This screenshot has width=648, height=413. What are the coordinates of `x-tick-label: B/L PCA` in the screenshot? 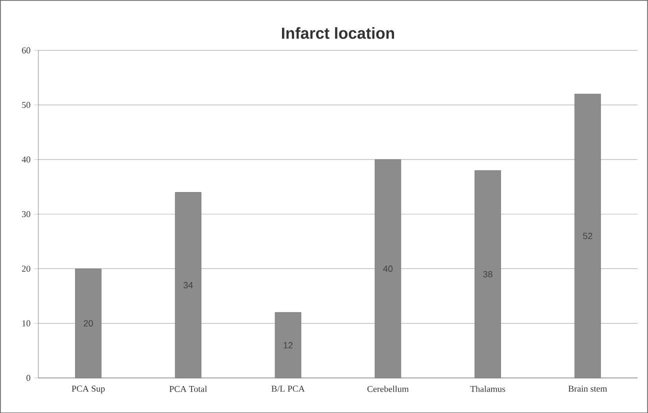 It's located at (288, 389).